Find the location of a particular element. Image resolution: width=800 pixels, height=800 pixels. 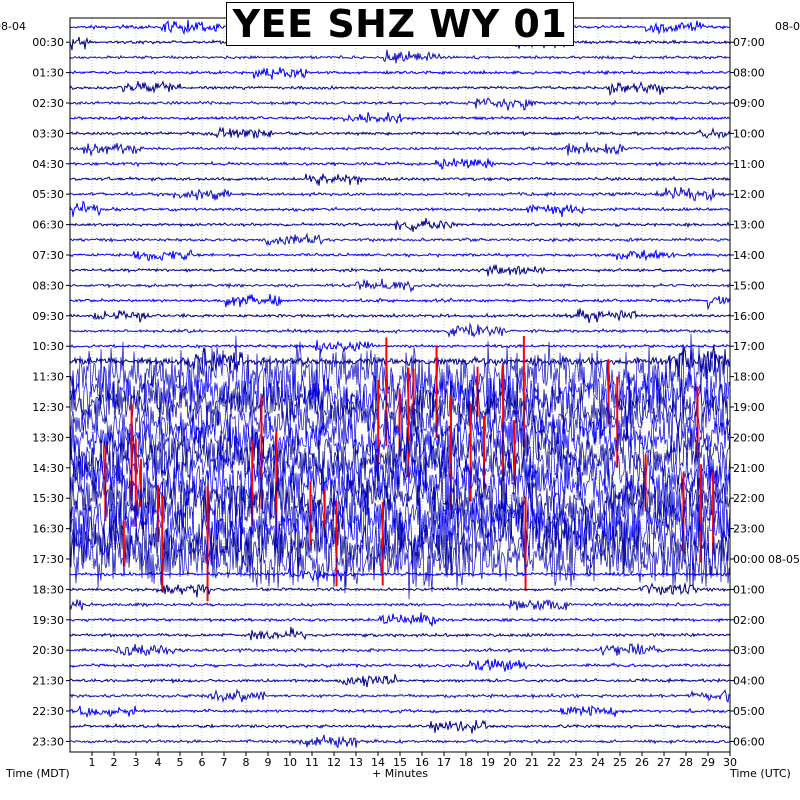

x-tick-label: 29 is located at coordinates (708, 762).